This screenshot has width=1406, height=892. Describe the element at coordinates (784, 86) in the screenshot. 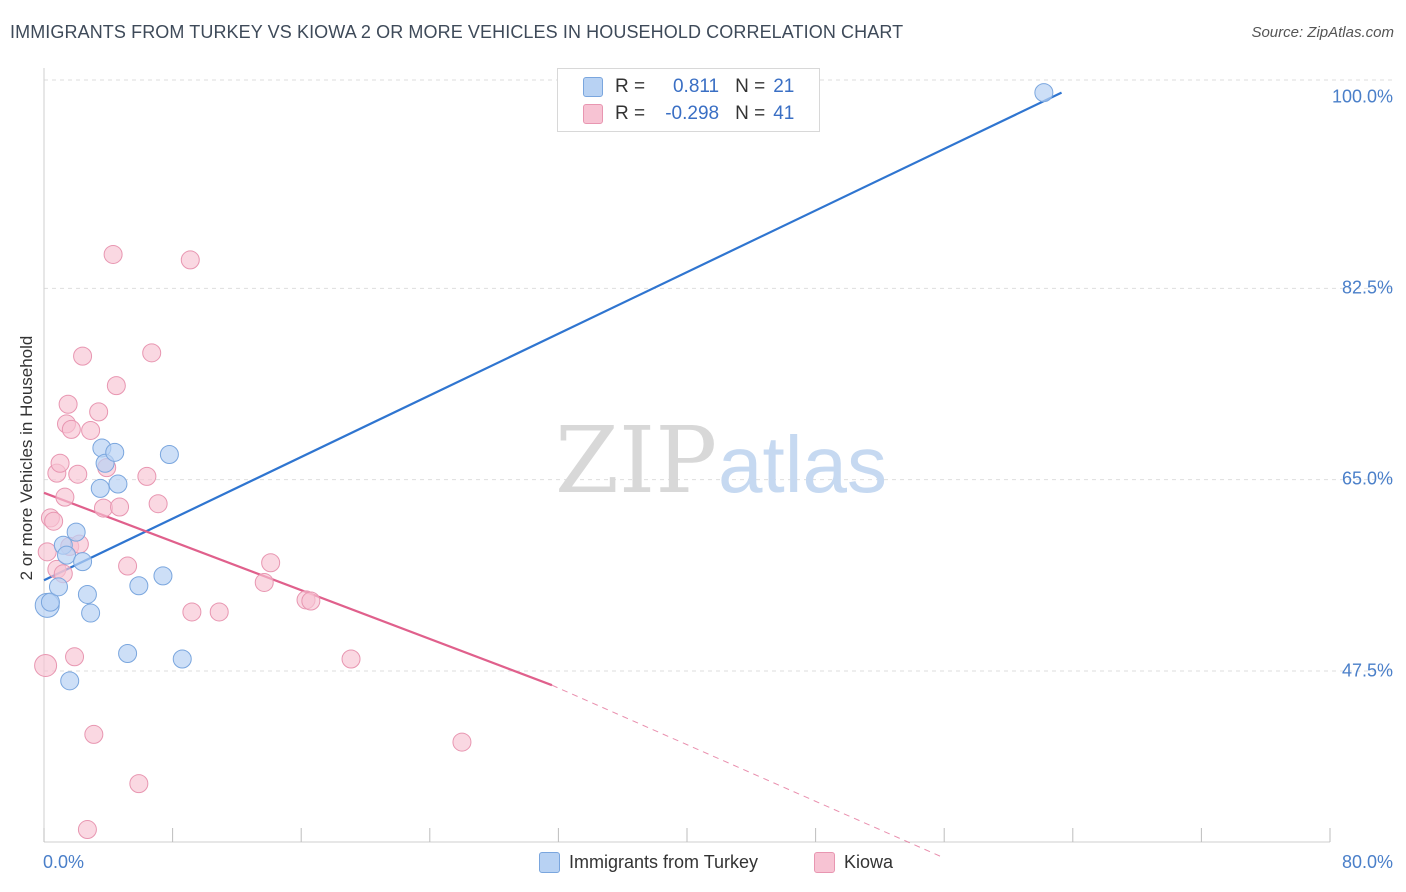

I see `turkey-n-value: 21` at that location.